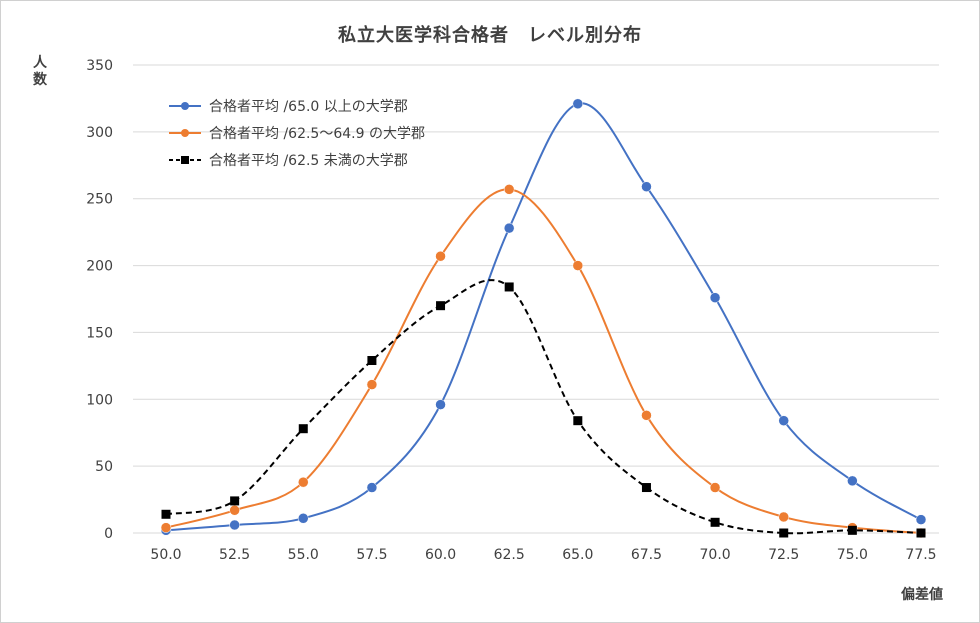 This screenshot has height=623, width=980. Describe the element at coordinates (165, 555) in the screenshot. I see `x-tick-label: 50.0` at that location.